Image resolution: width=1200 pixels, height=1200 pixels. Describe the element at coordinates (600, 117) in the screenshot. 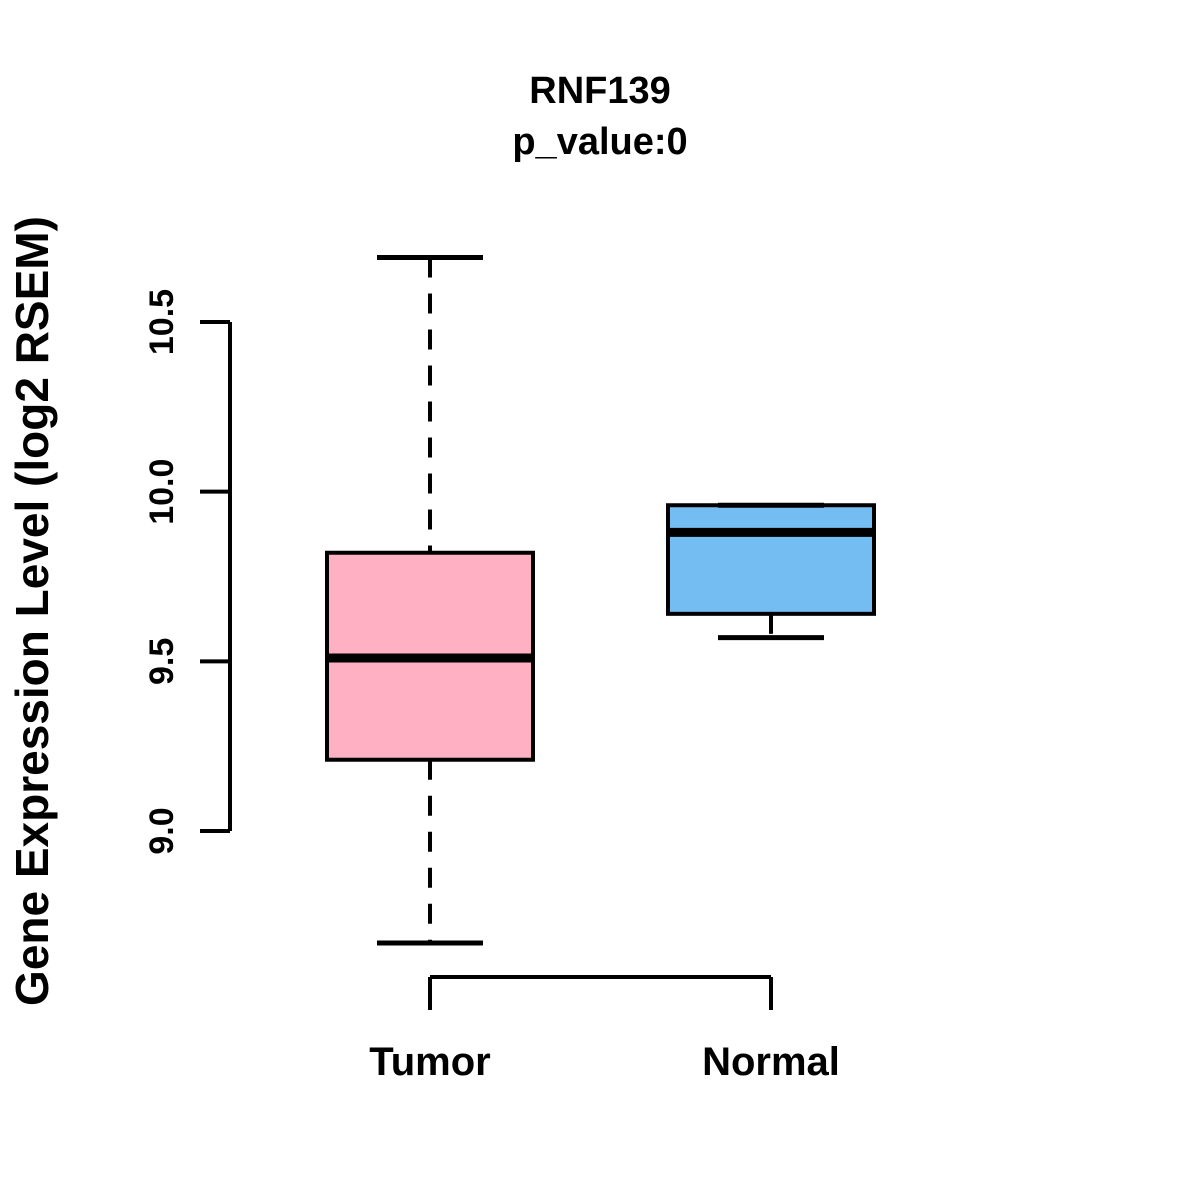

I see `title-block: RNF139 p_value:0` at that location.